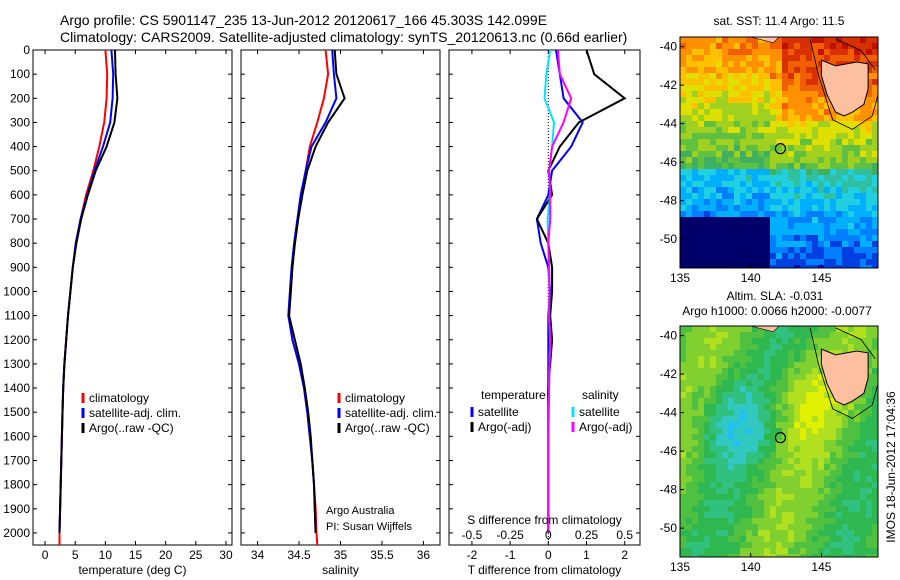  What do you see at coordinates (548, 535) in the screenshot?
I see `top-tick-label: 0` at bounding box center [548, 535].